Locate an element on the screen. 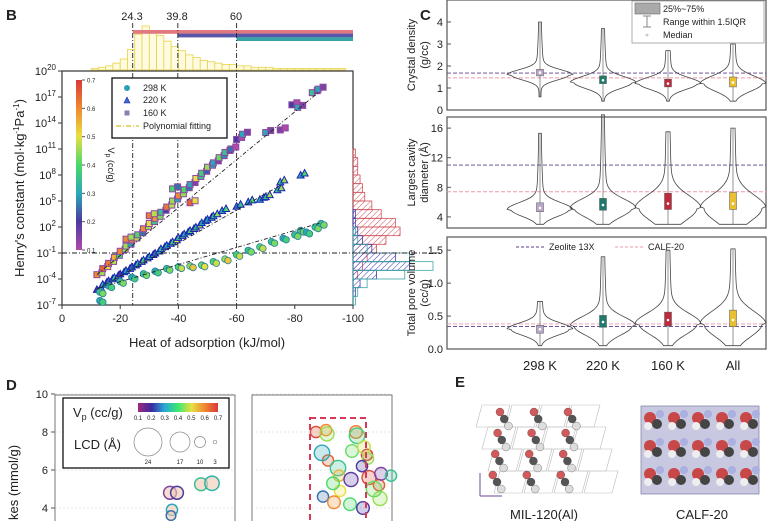 The image size is (782, 526). ref-calf20-label: CALF-20 is located at coordinates (666, 247).